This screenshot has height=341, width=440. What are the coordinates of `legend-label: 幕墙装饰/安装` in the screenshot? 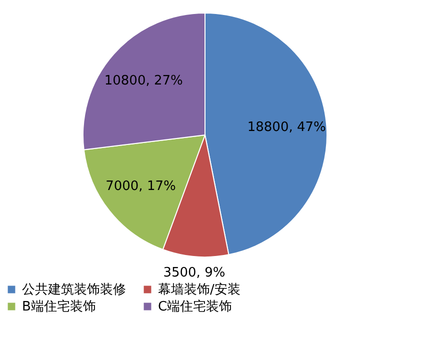 It's located at (199, 290).